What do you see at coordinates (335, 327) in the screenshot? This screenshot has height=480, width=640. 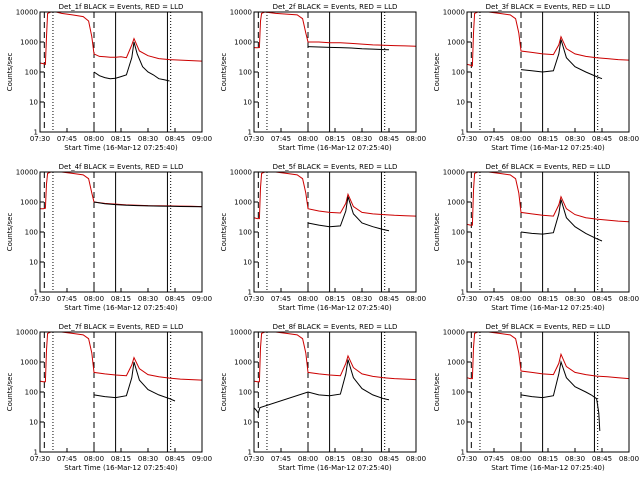 I see `panel-title: Det_8f BLACK = Events, RED = LLD` at bounding box center [335, 327].